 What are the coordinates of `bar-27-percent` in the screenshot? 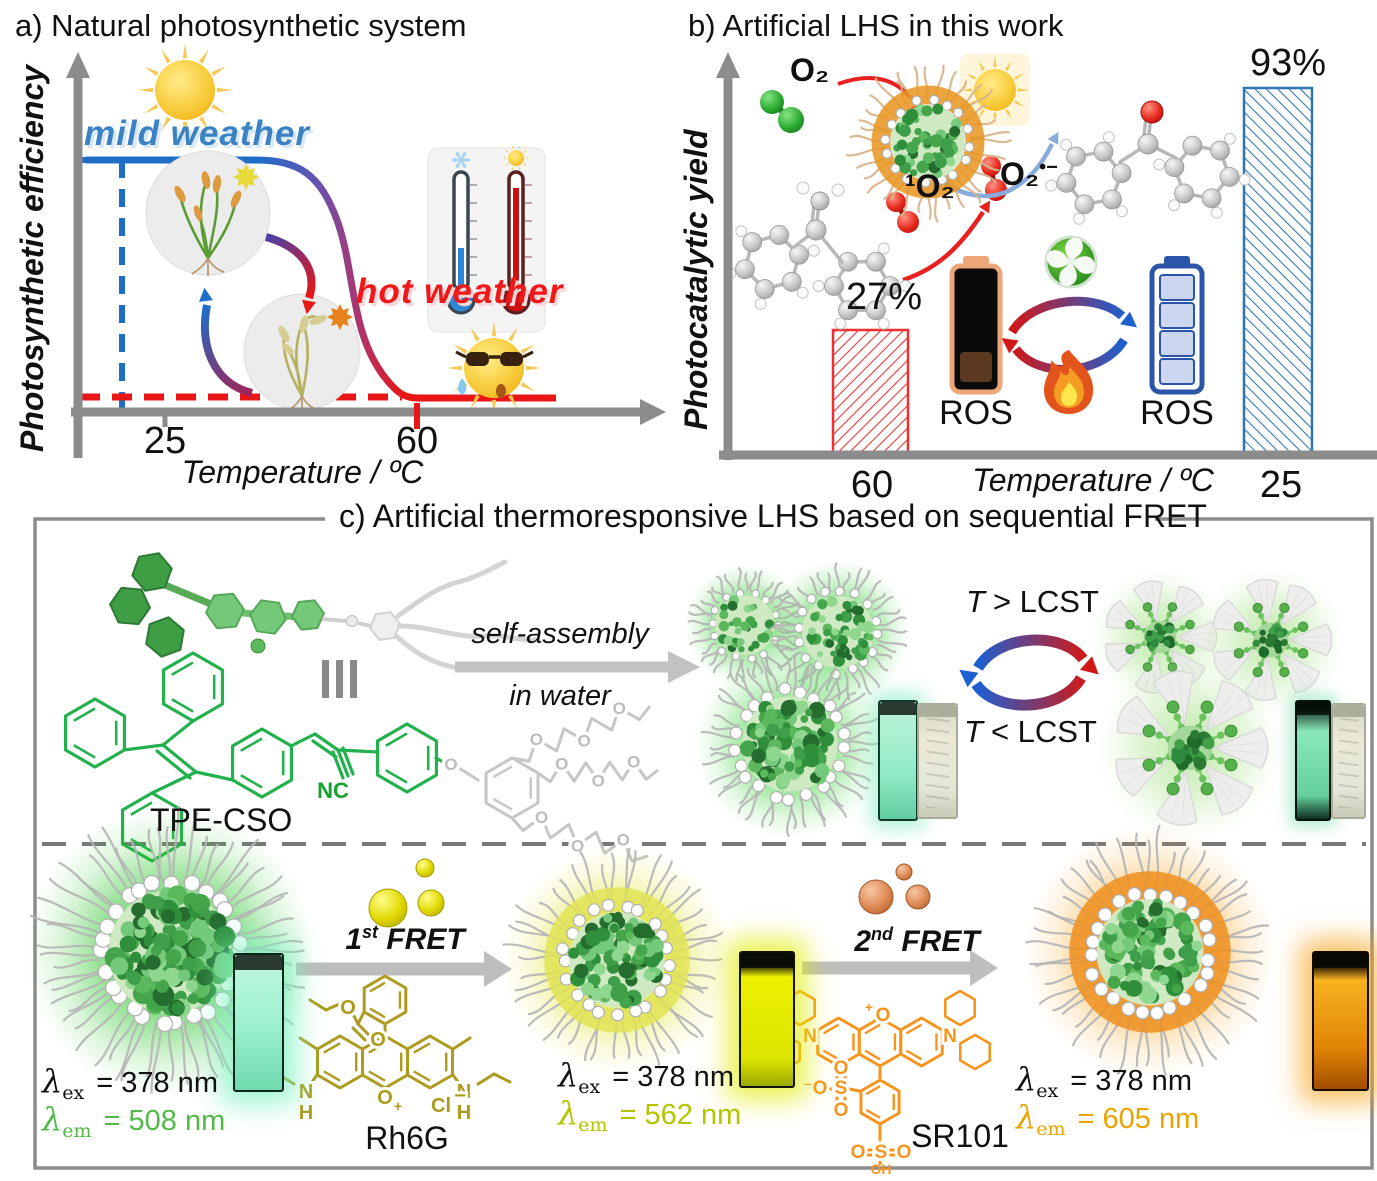 It's located at (870, 391).